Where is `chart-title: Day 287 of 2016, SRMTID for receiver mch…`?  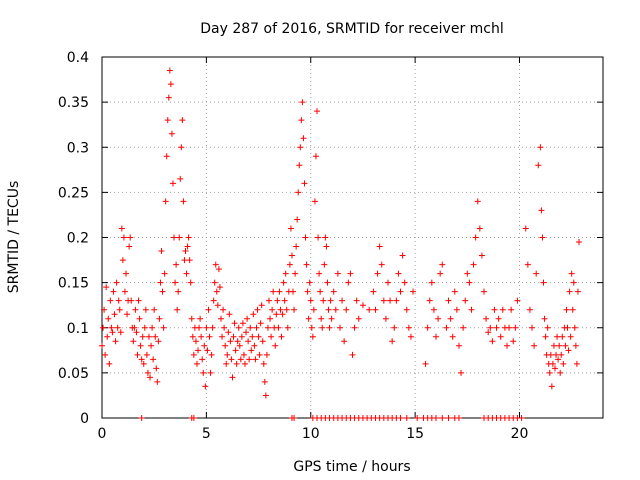
chart-title: Day 287 of 2016, SRMTID for receiver mch… is located at coordinates (352, 29).